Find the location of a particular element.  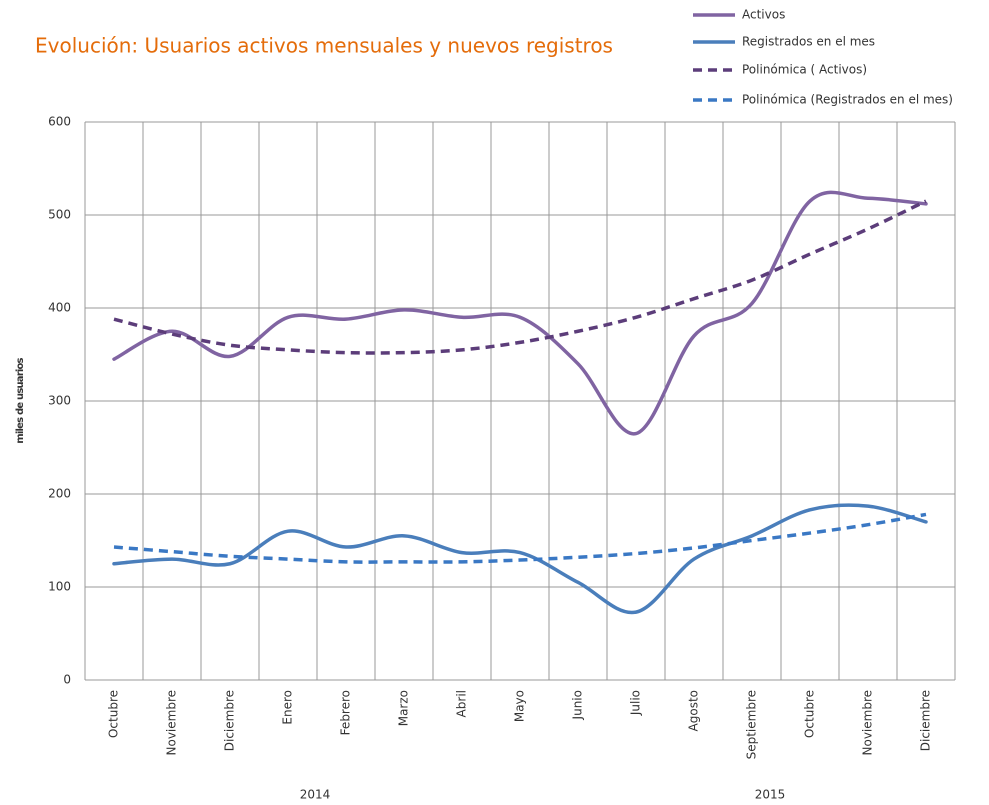

x-tick-label: Enero is located at coordinates (288, 707).